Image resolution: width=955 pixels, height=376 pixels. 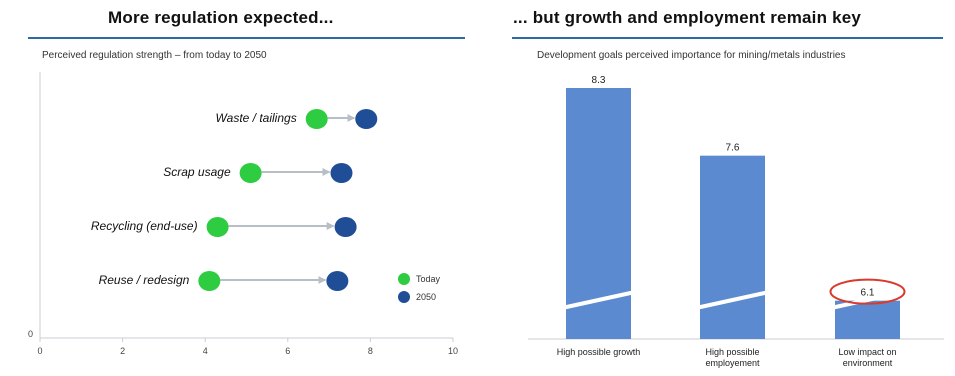 What do you see at coordinates (370, 351) in the screenshot?
I see `left-x-tick-label: 8` at bounding box center [370, 351].